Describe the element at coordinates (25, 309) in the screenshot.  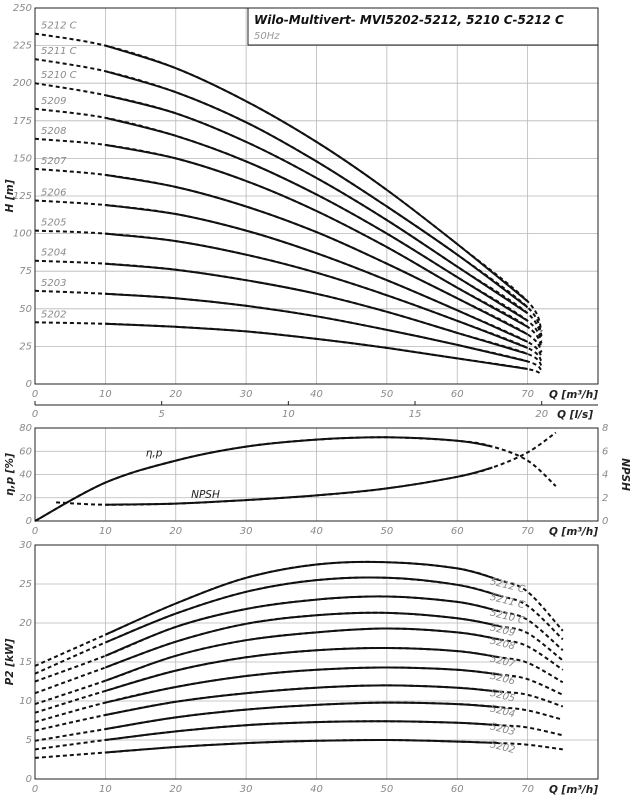
I see `y-tick-label: 50` at that location.